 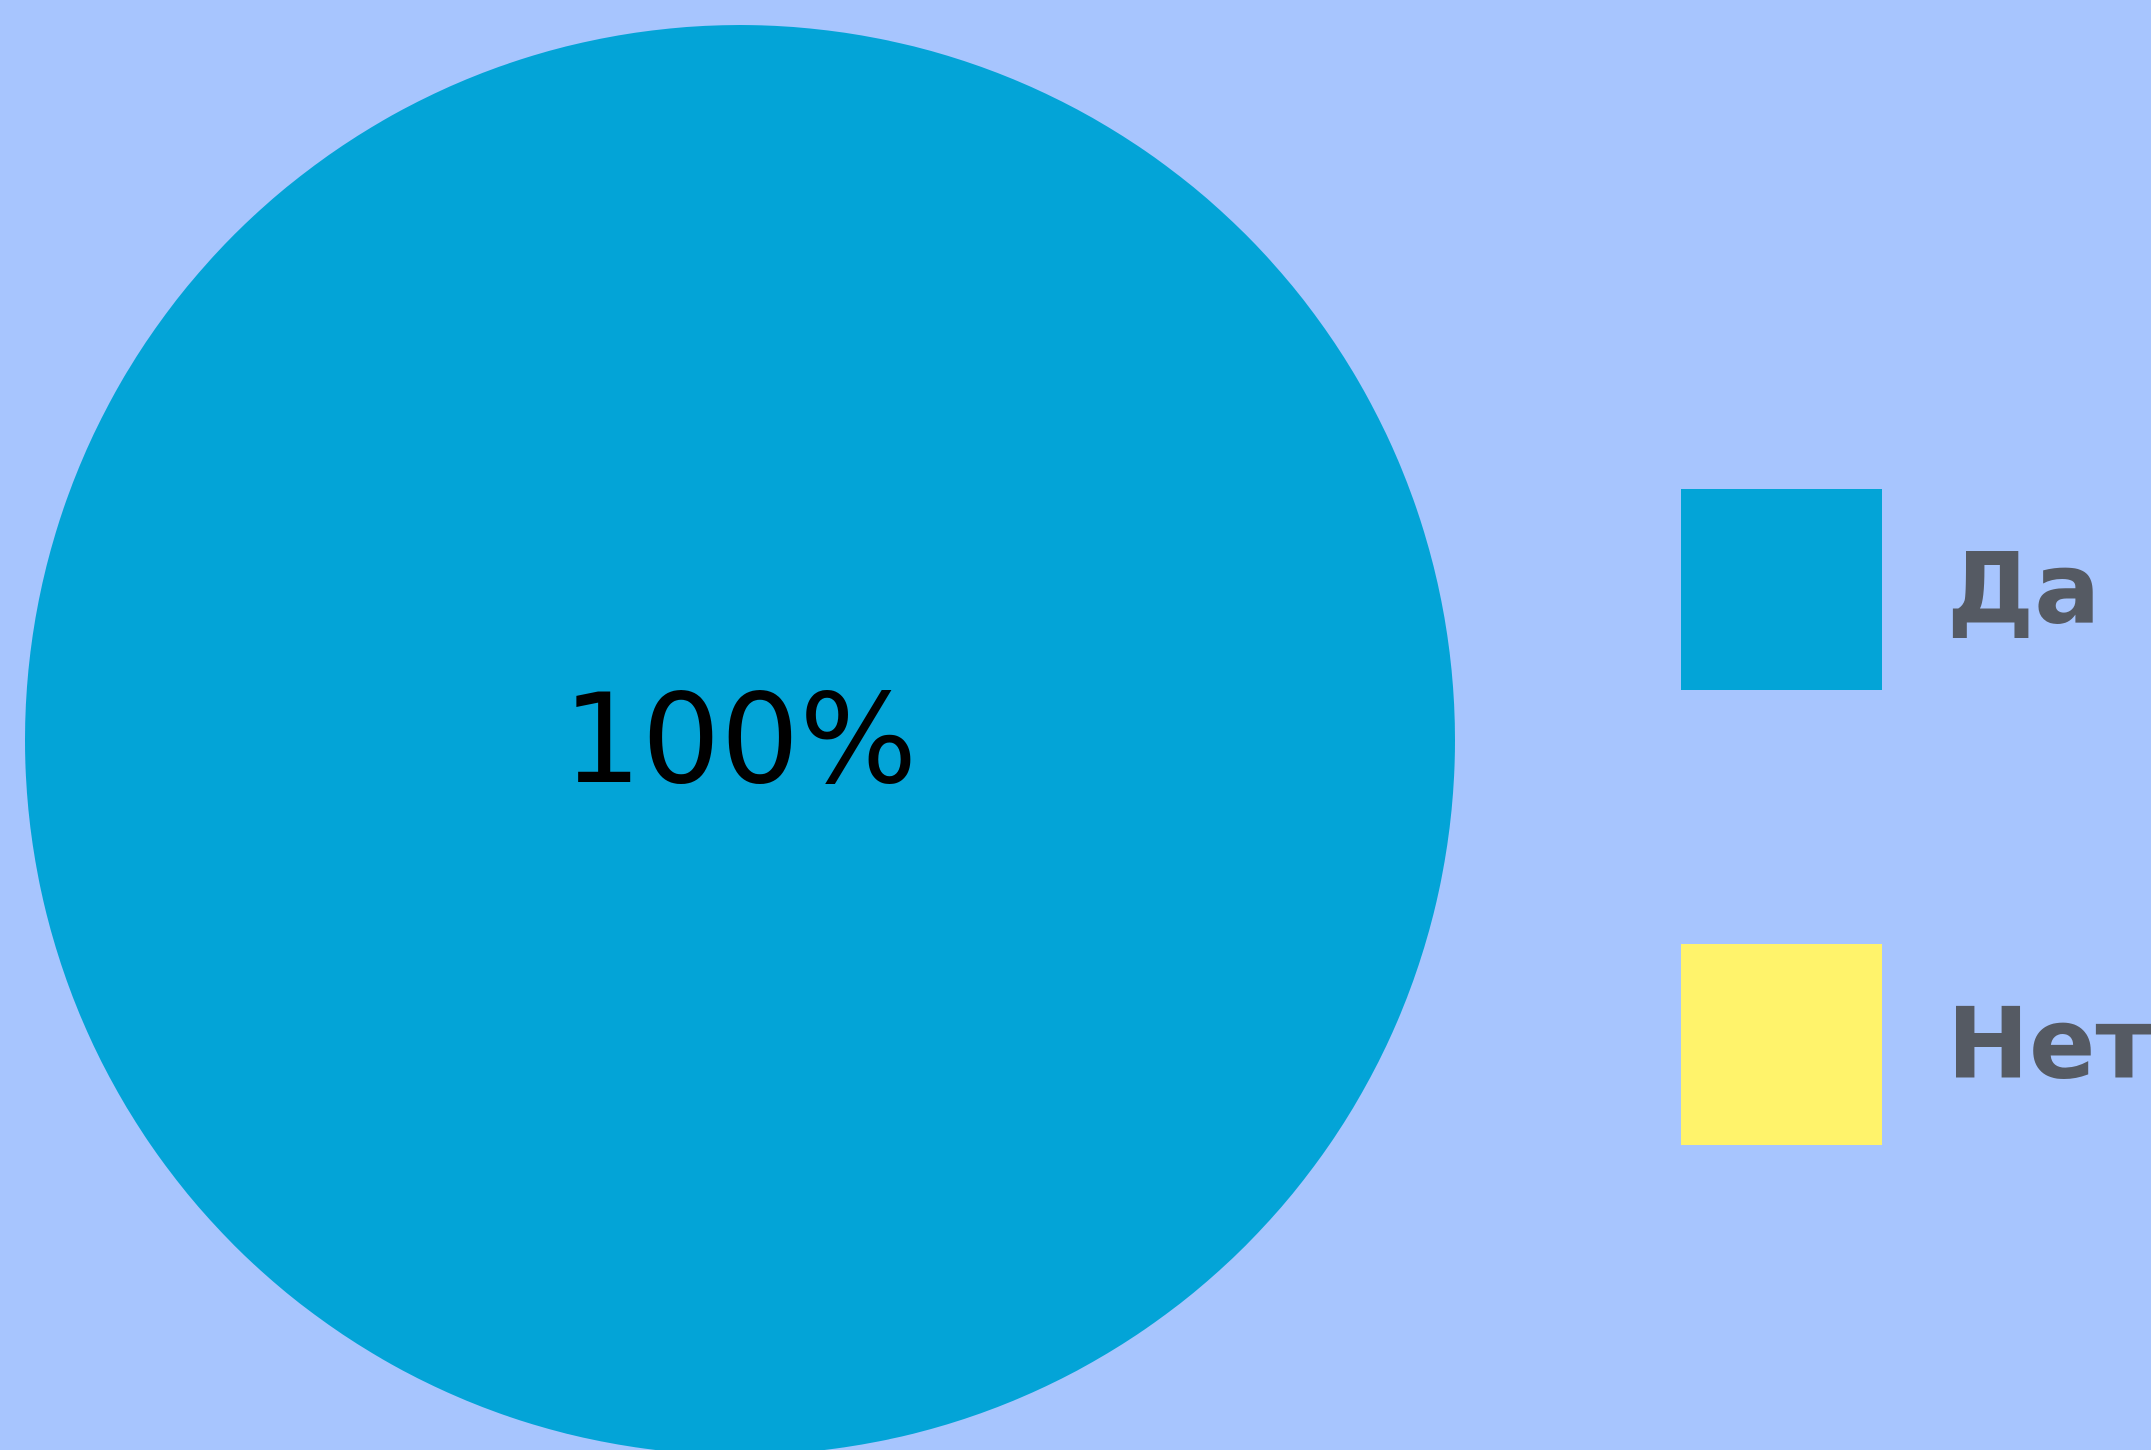 I want to click on legend: Да Нет, so click(x=1916, y=817).